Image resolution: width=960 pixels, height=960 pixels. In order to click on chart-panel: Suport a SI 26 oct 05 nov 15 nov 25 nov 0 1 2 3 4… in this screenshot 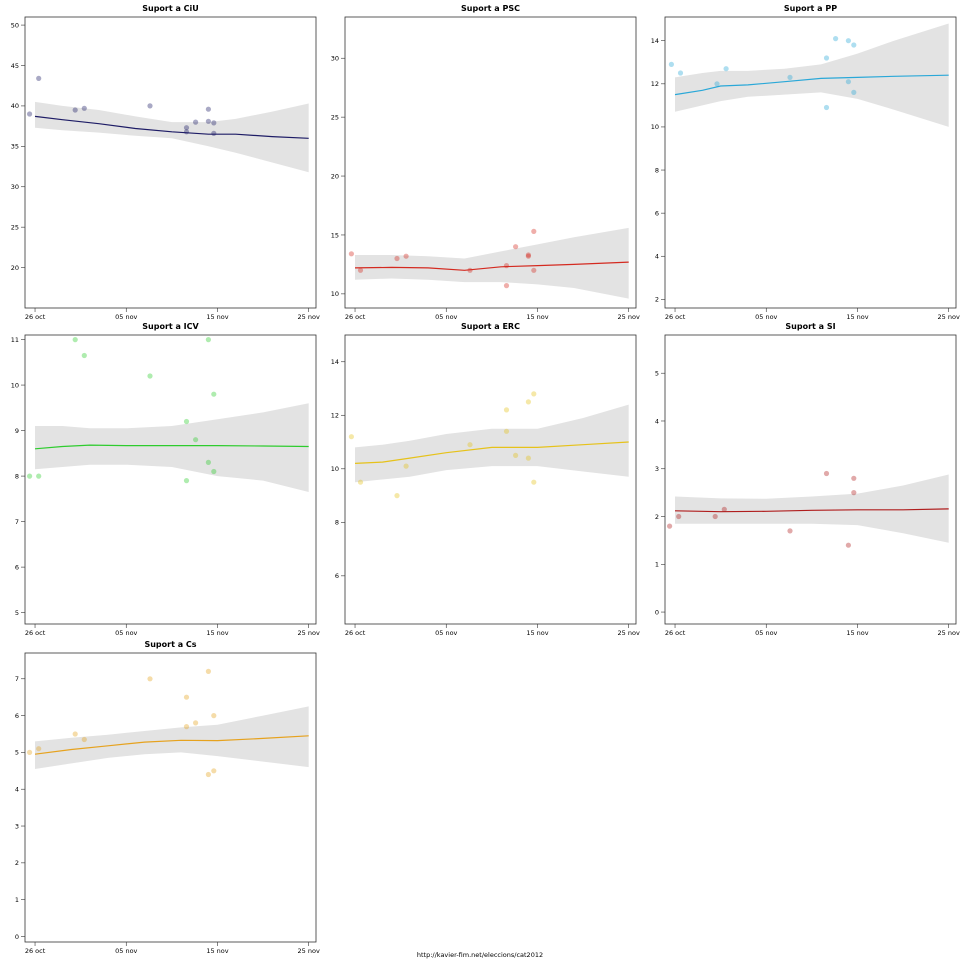, I will do `click(807, 479)`.